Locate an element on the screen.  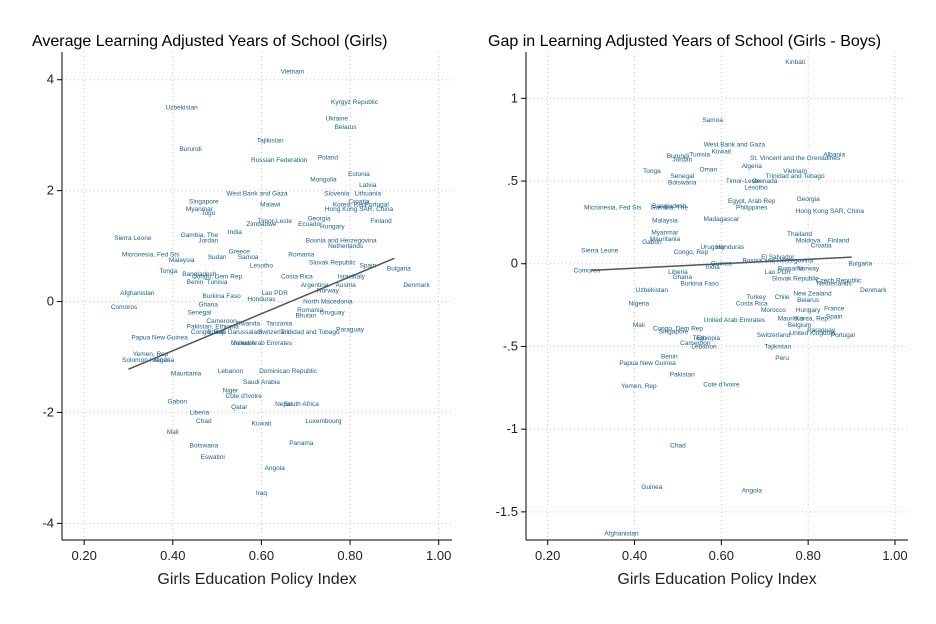
data-point-label: Argentina is located at coordinates (315, 285).